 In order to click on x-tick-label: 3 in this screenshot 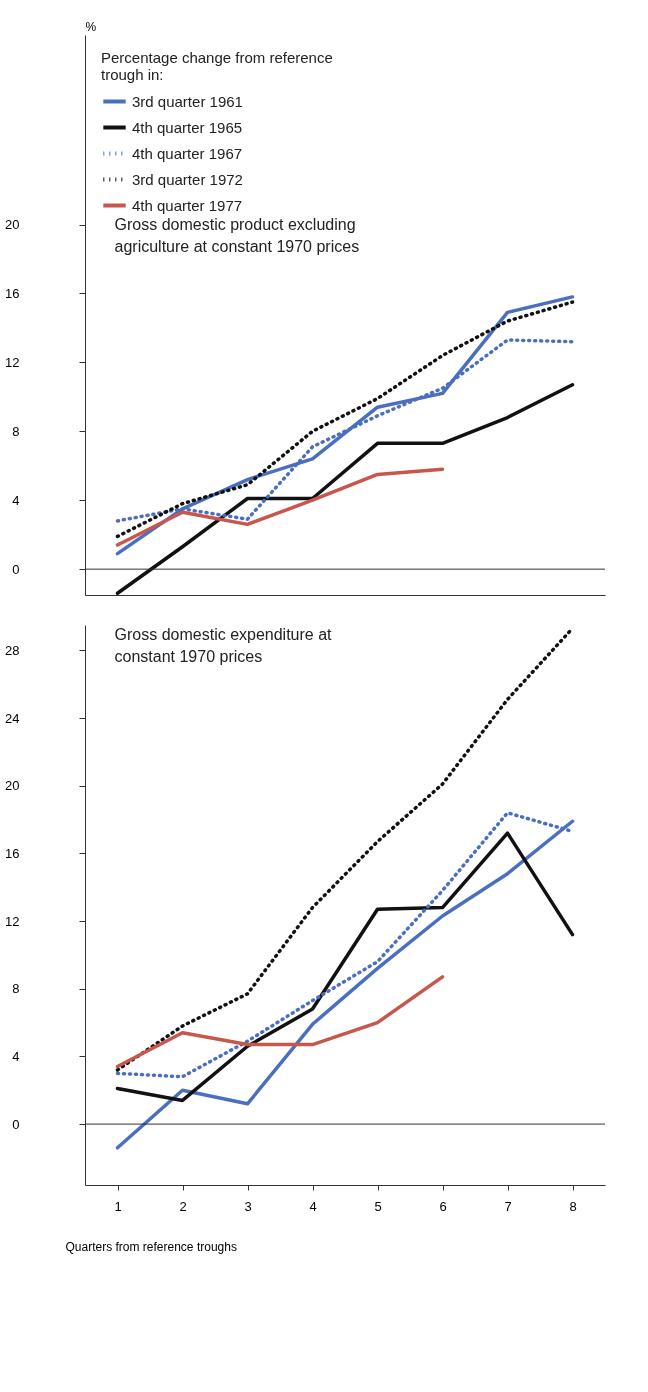, I will do `click(248, 1206)`.